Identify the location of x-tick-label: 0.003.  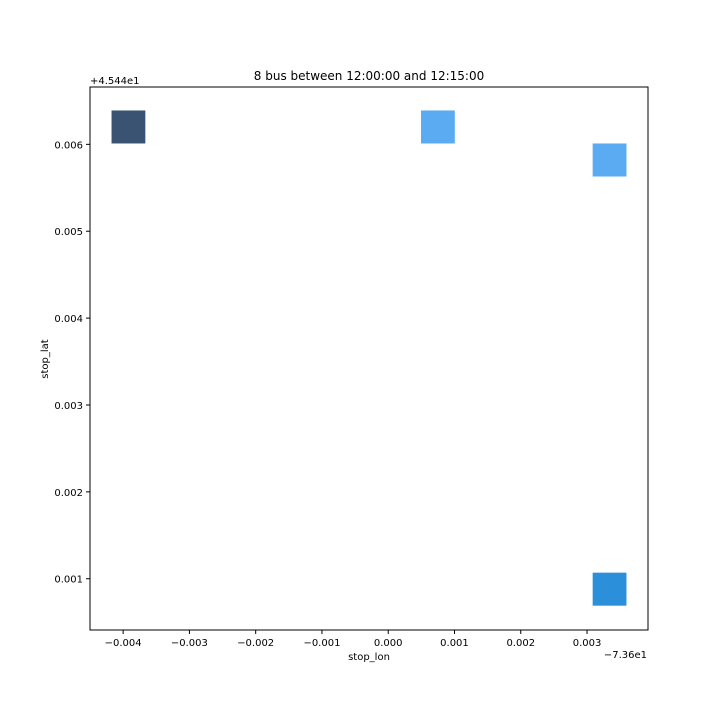
(587, 643).